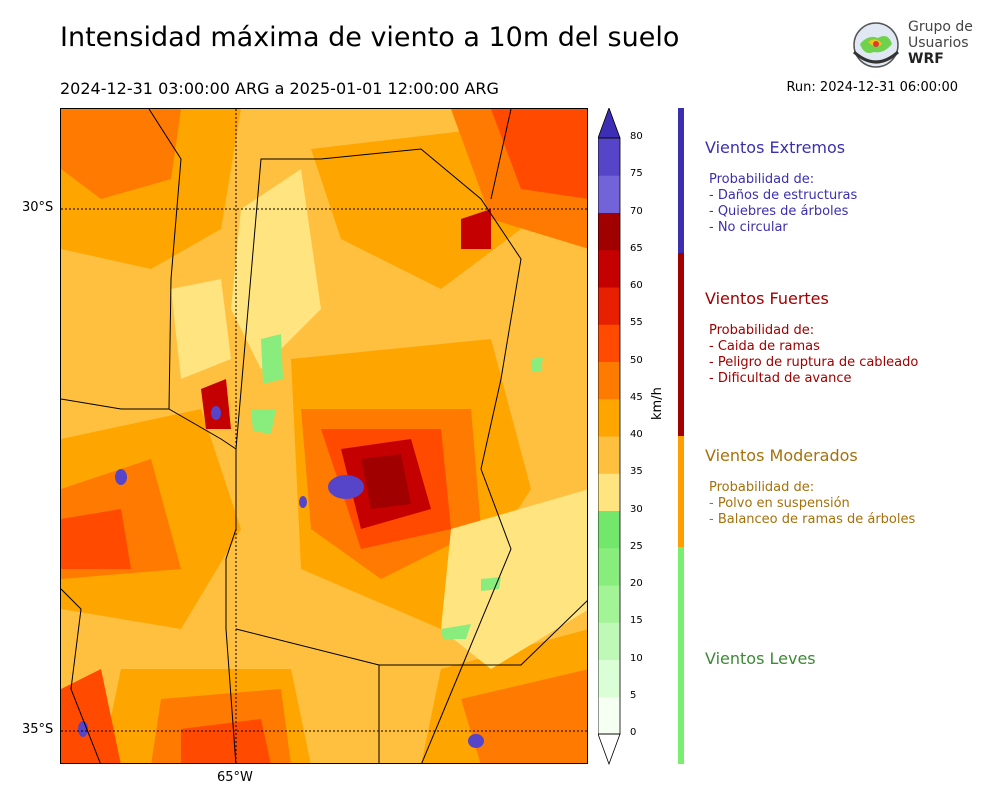 This screenshot has height=800, width=1000. What do you see at coordinates (681, 655) in the screenshot?
I see `strip-leves` at bounding box center [681, 655].